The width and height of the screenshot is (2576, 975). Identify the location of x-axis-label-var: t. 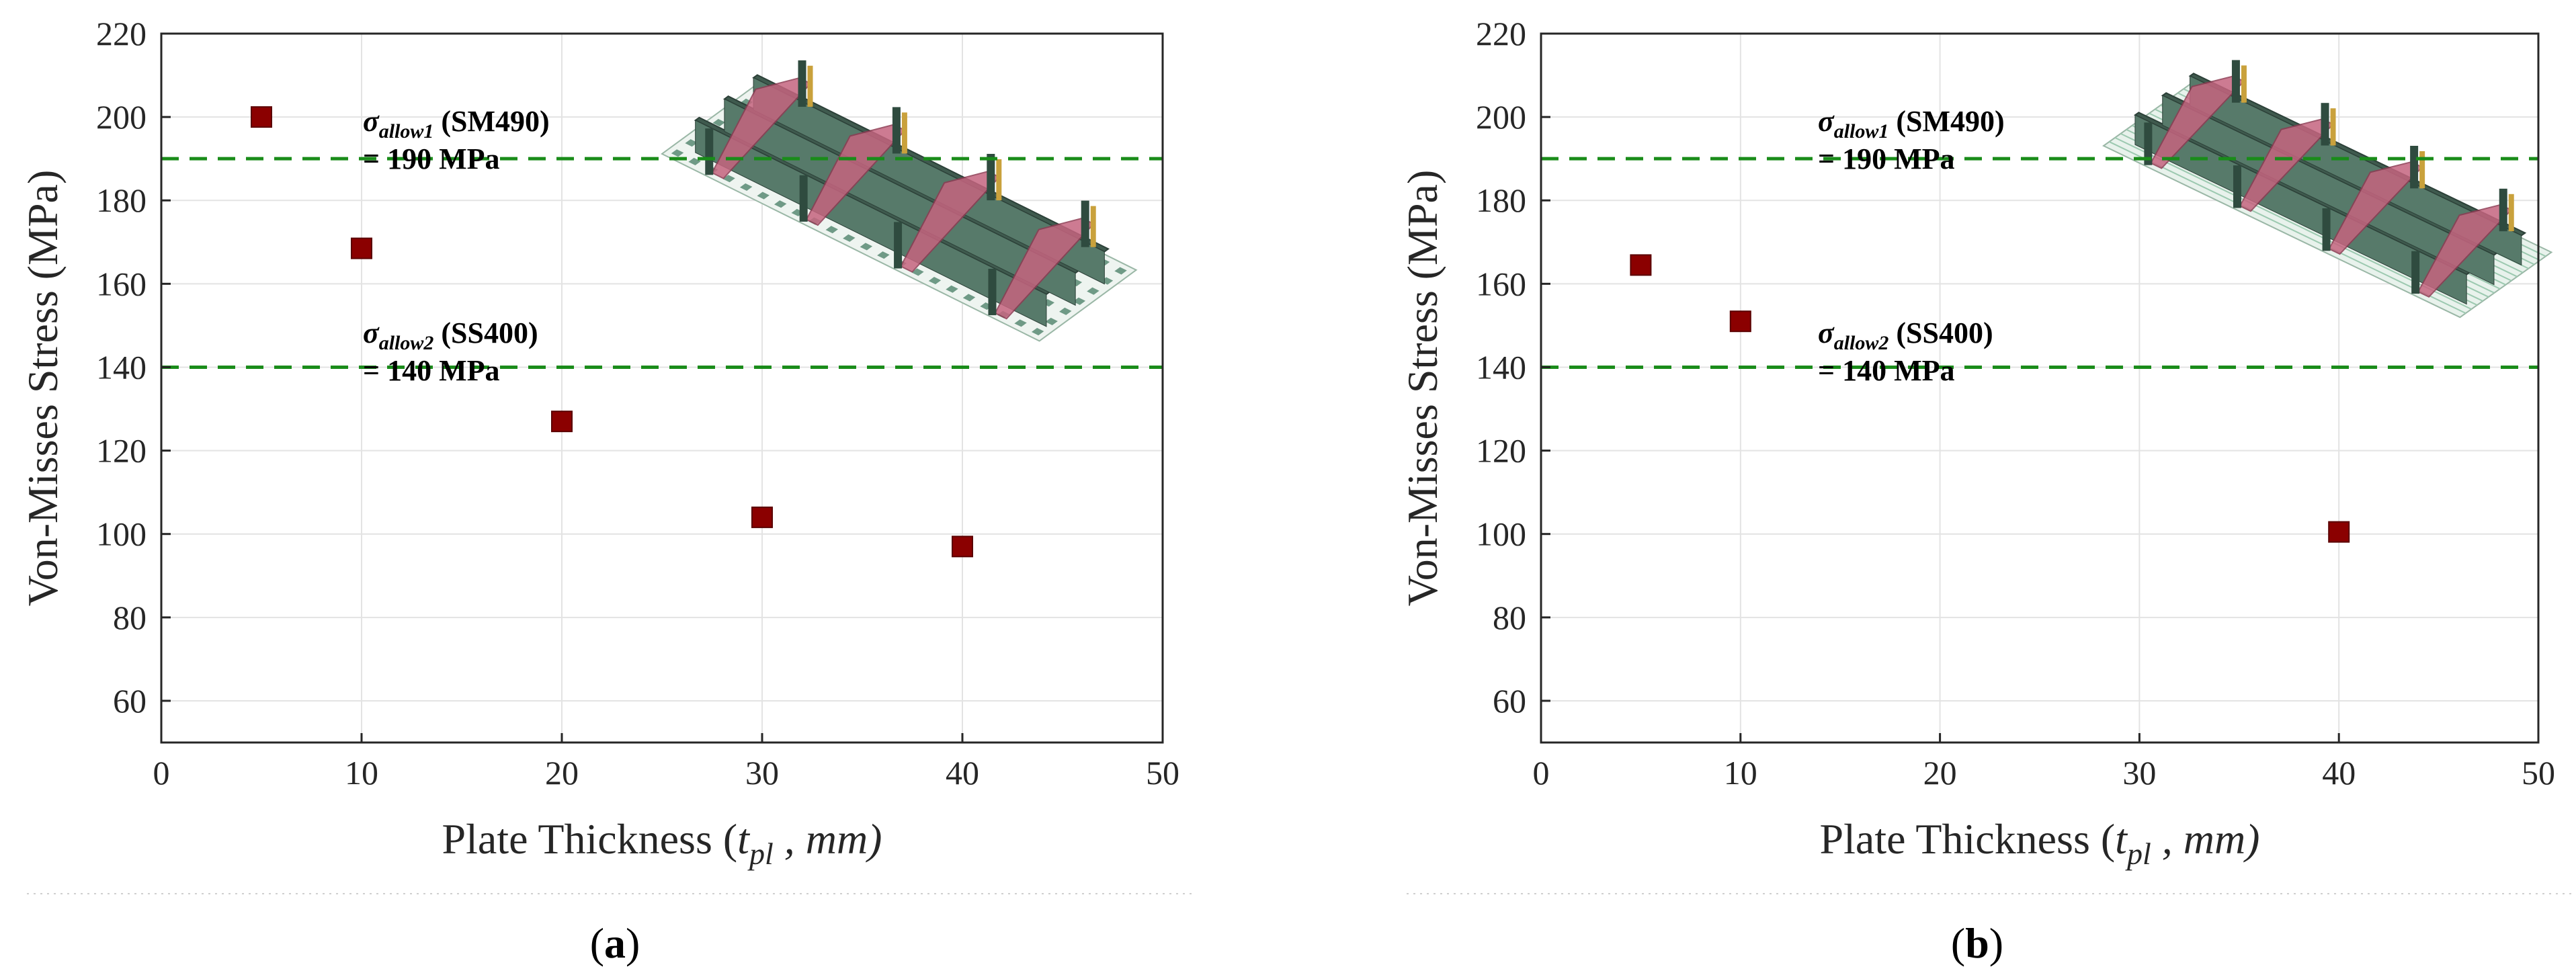
(744, 839).